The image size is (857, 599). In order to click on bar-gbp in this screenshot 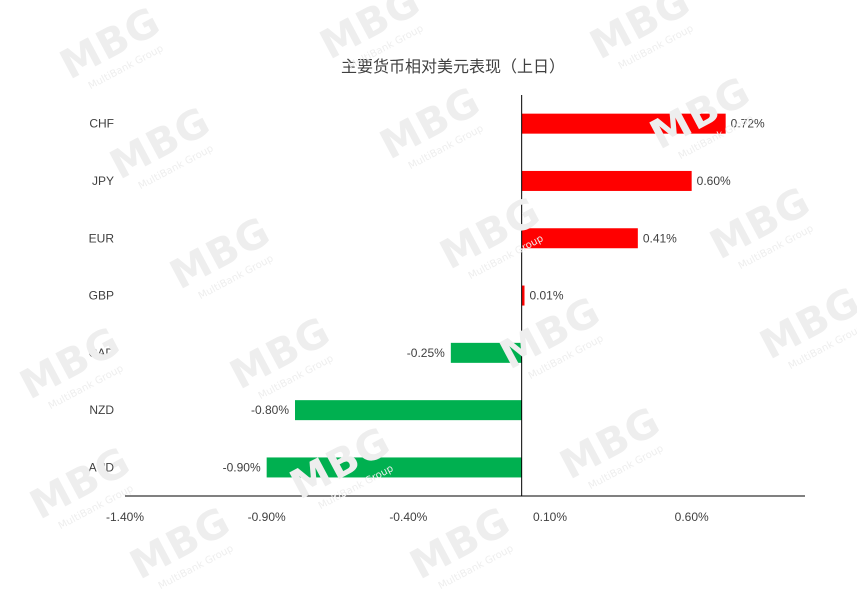, I will do `click(523, 295)`.